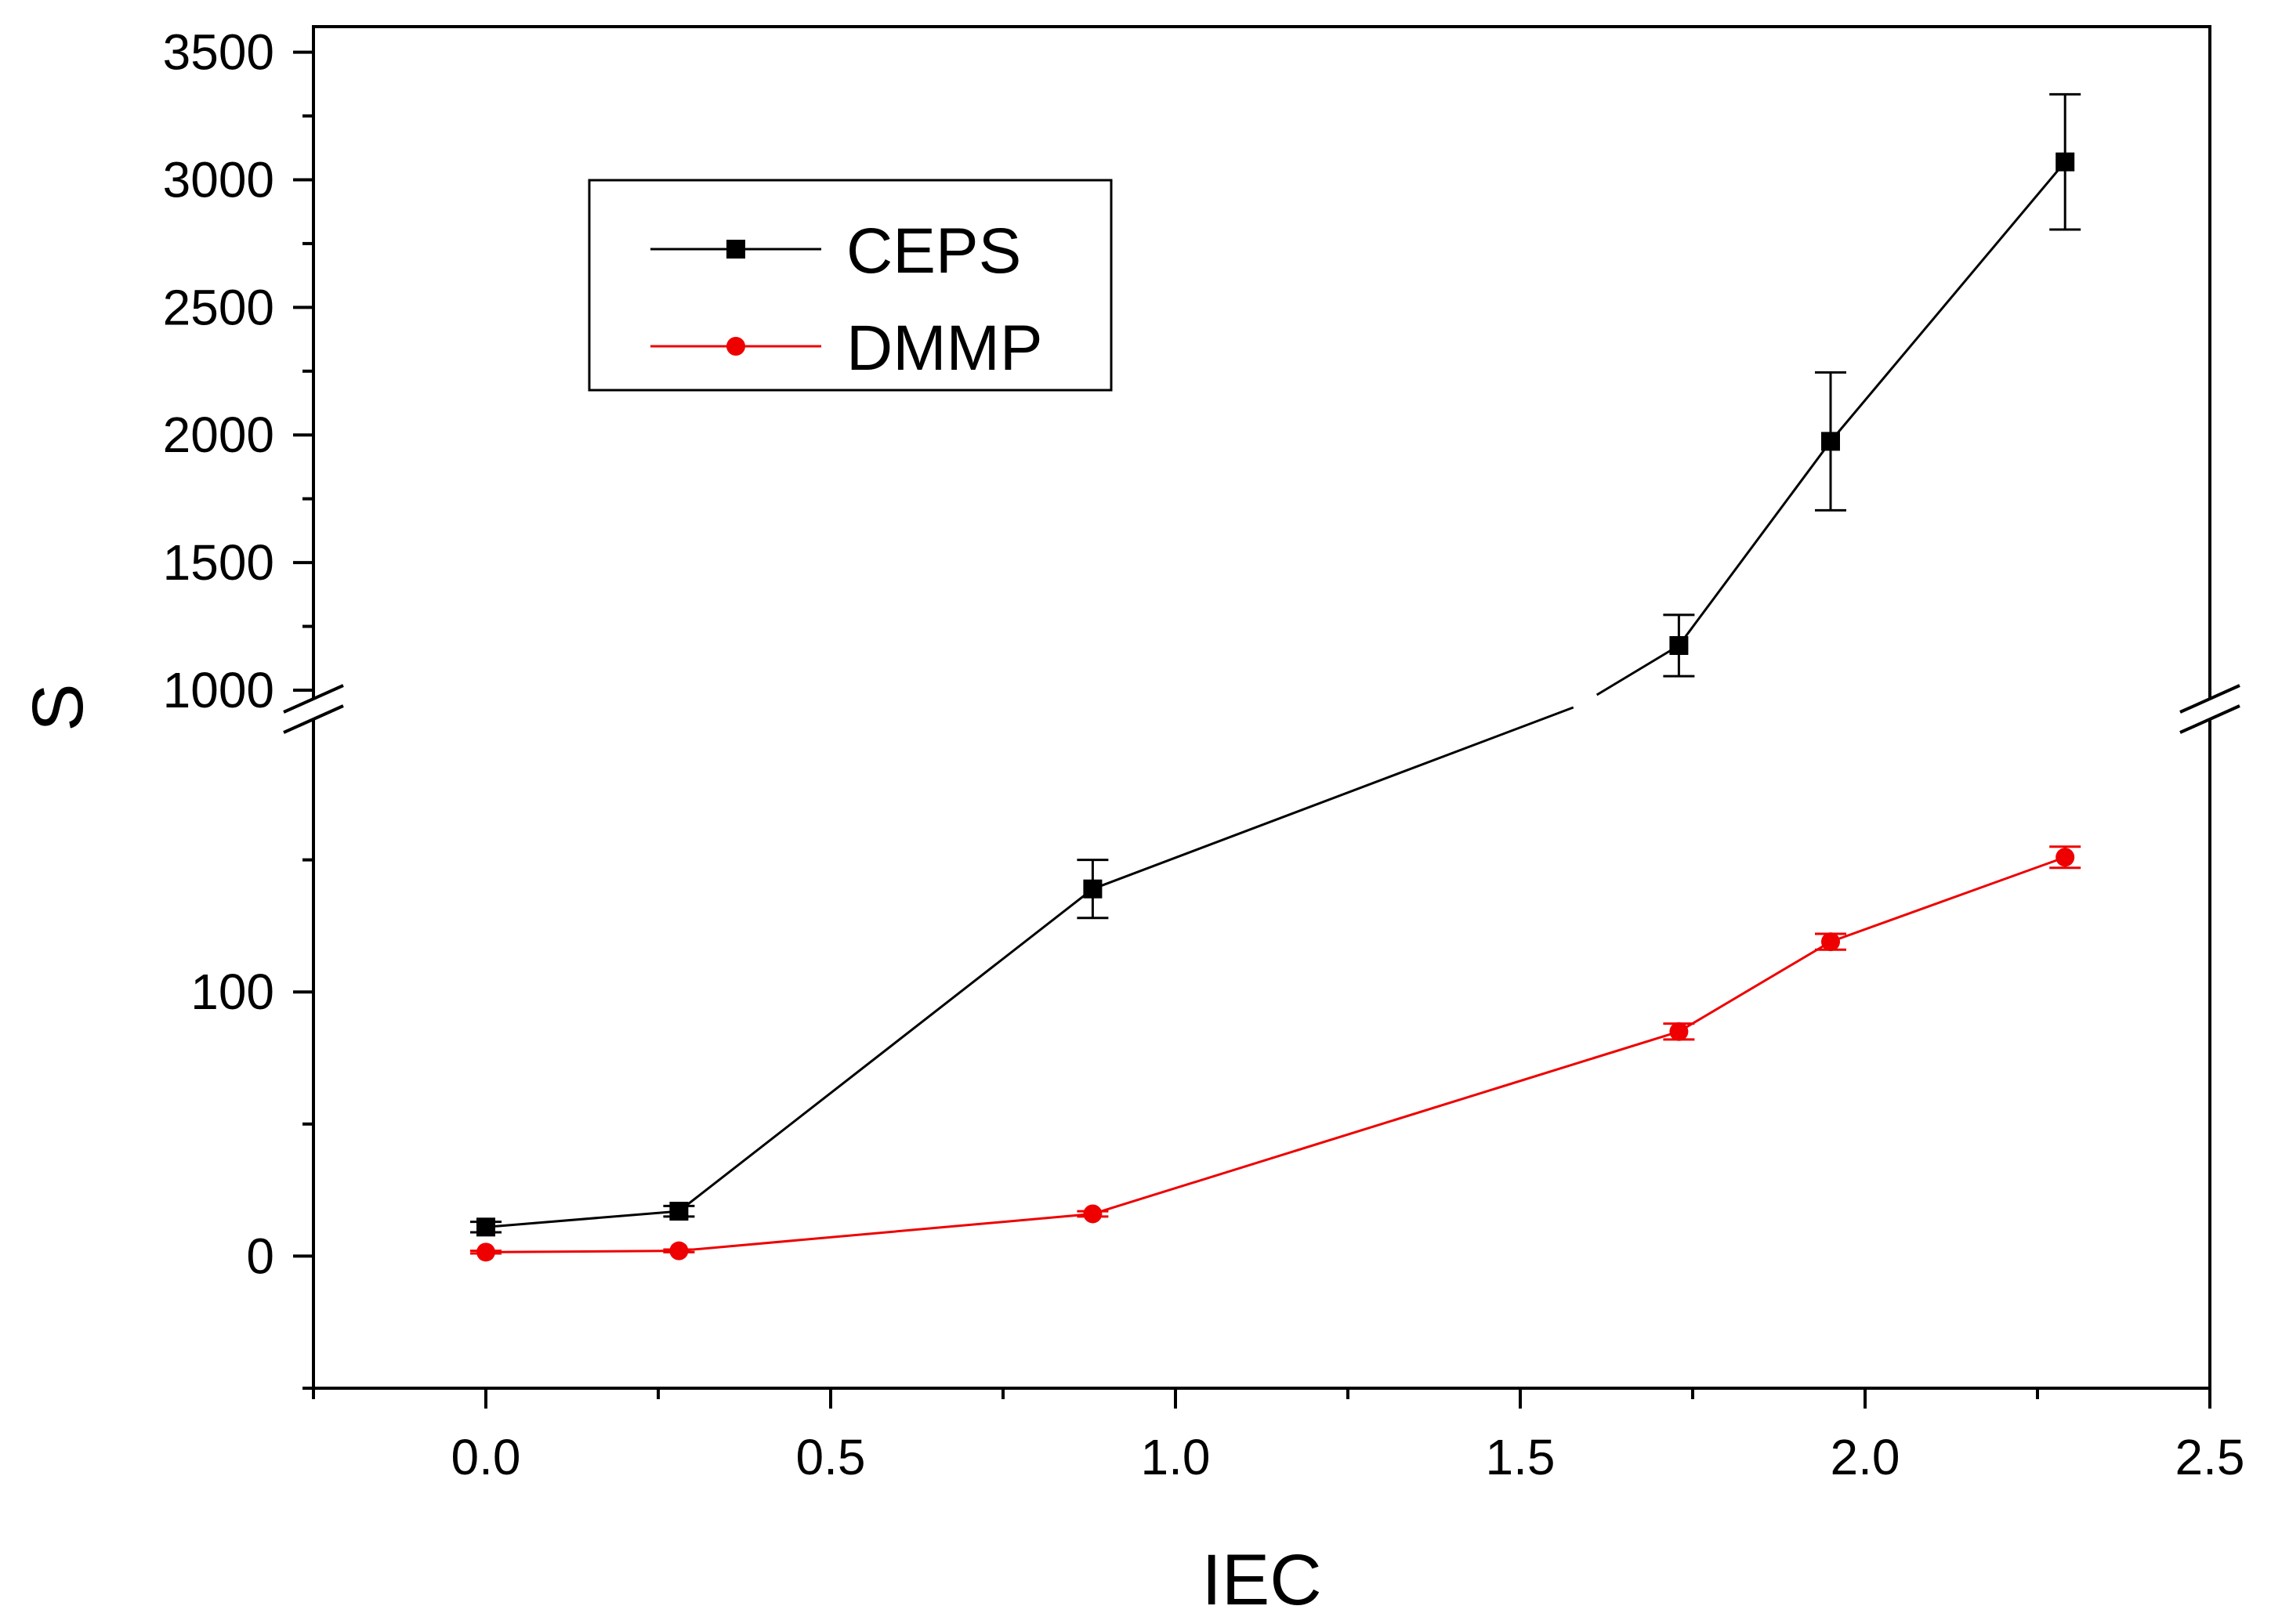 Image resolution: width=2271 pixels, height=1624 pixels. Describe the element at coordinates (218, 435) in the screenshot. I see `y-tick-label: 2000` at that location.